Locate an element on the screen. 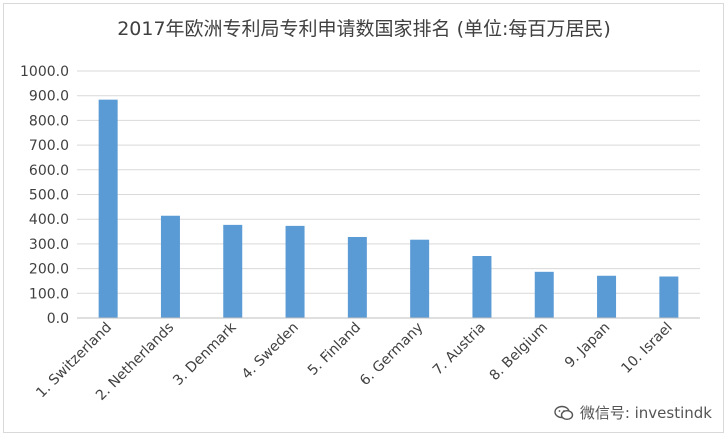  y-tick-label: 0.0 is located at coordinates (58, 319).